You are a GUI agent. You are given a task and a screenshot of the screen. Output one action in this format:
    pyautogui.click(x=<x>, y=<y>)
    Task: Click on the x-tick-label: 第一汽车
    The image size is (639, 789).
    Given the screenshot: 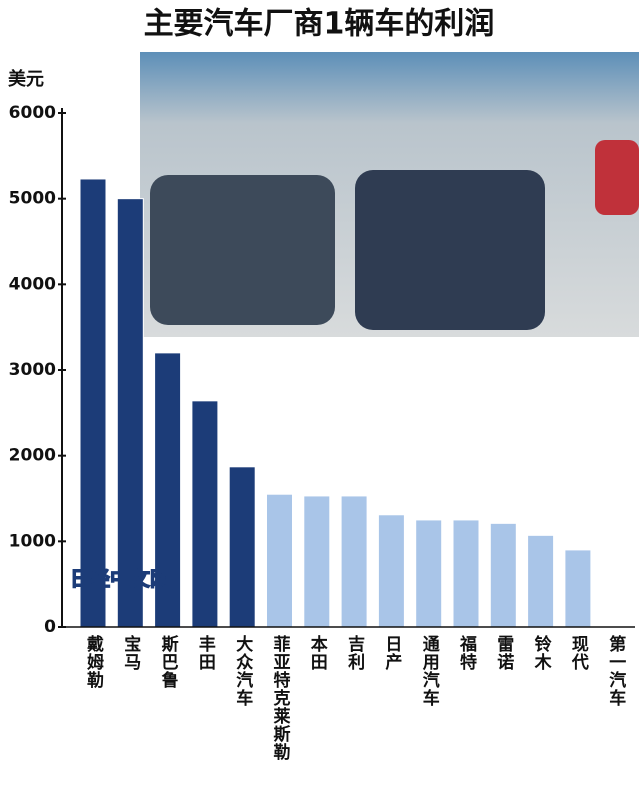 What is the action you would take?
    pyautogui.click(x=615, y=670)
    